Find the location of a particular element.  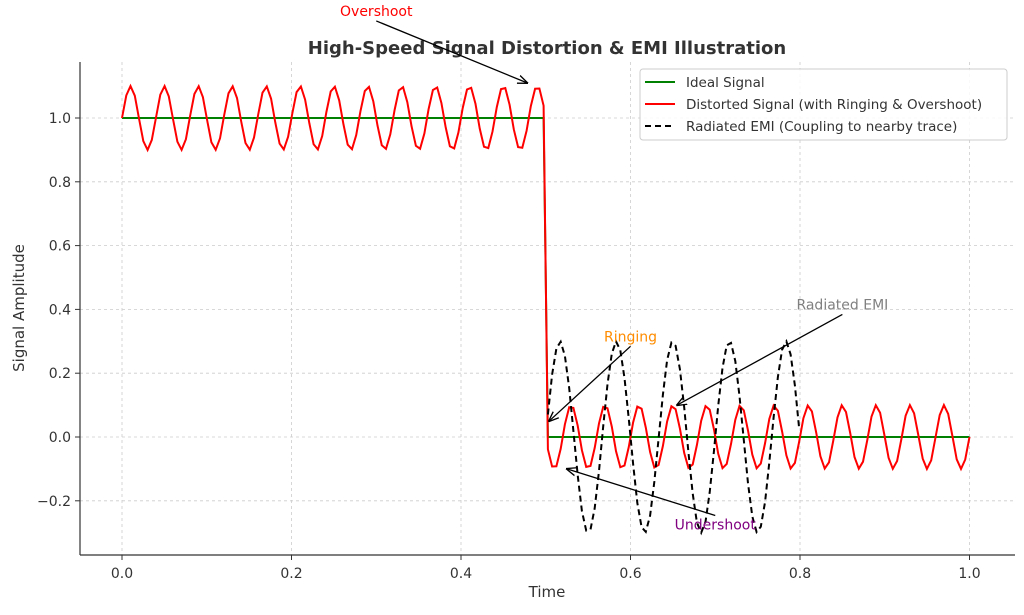

x-tick-label: 0.8 is located at coordinates (800, 574).